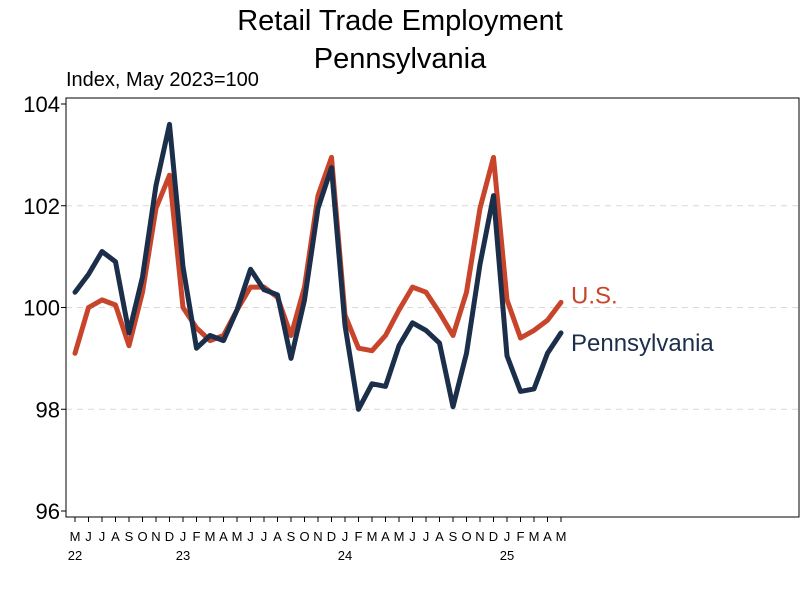 The height and width of the screenshot is (600, 800). I want to click on y-tick-label: 98, so click(48, 409).